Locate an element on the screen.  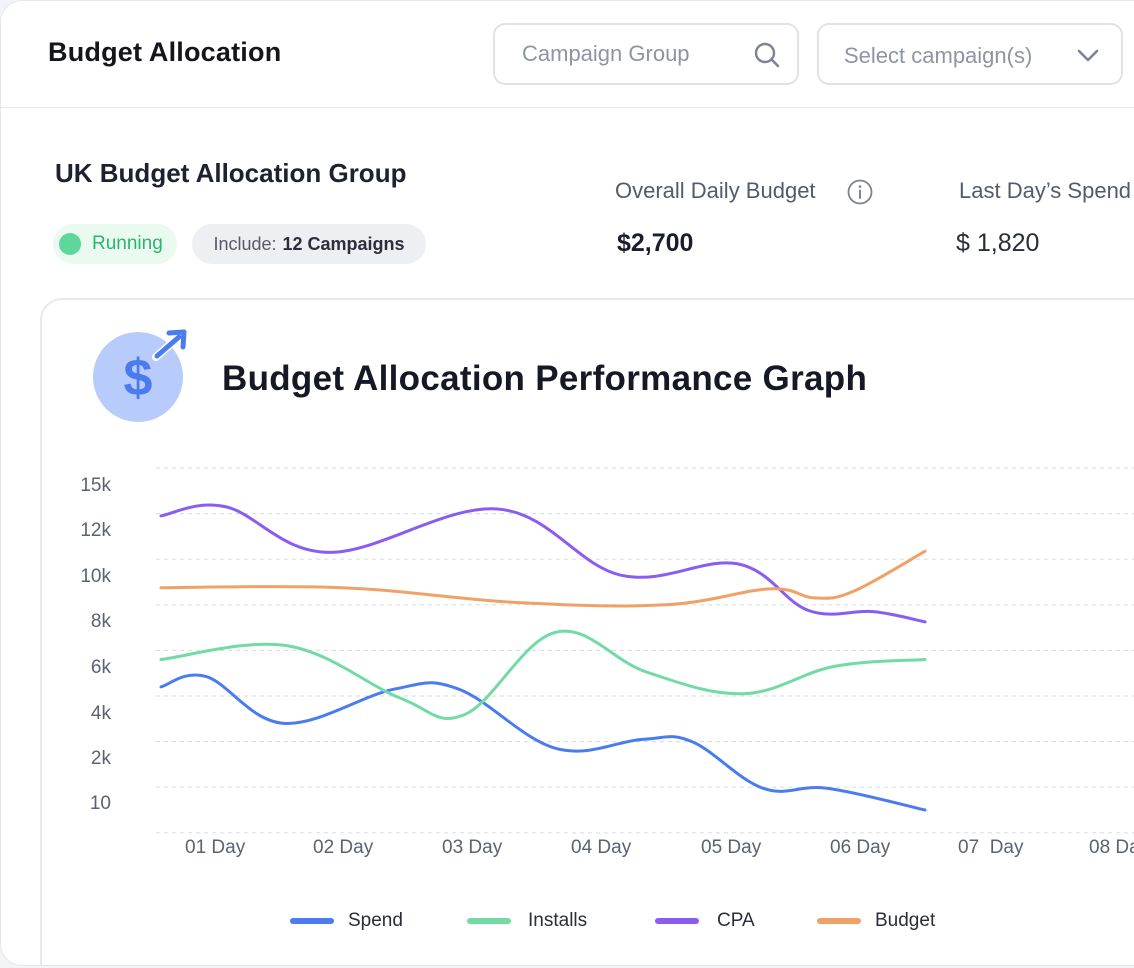
campaign-select: Select campaign(s) is located at coordinates (970, 54).